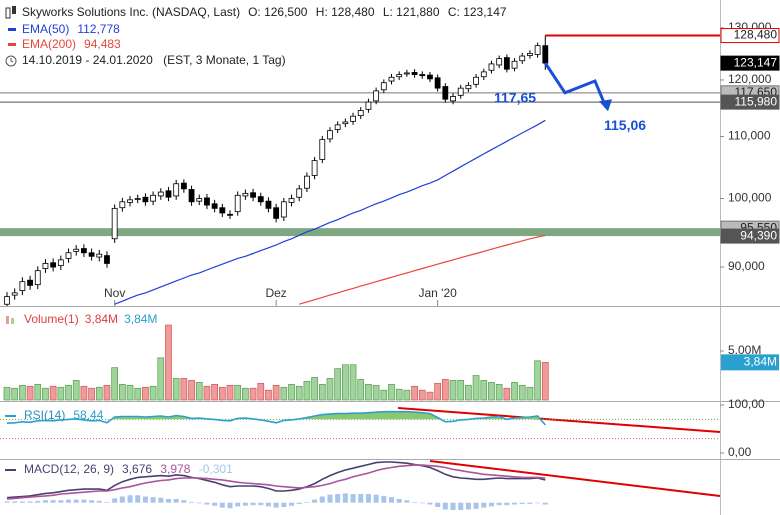  Describe the element at coordinates (750, 198) in the screenshot. I see `y-tick-label: 100,000` at that location.